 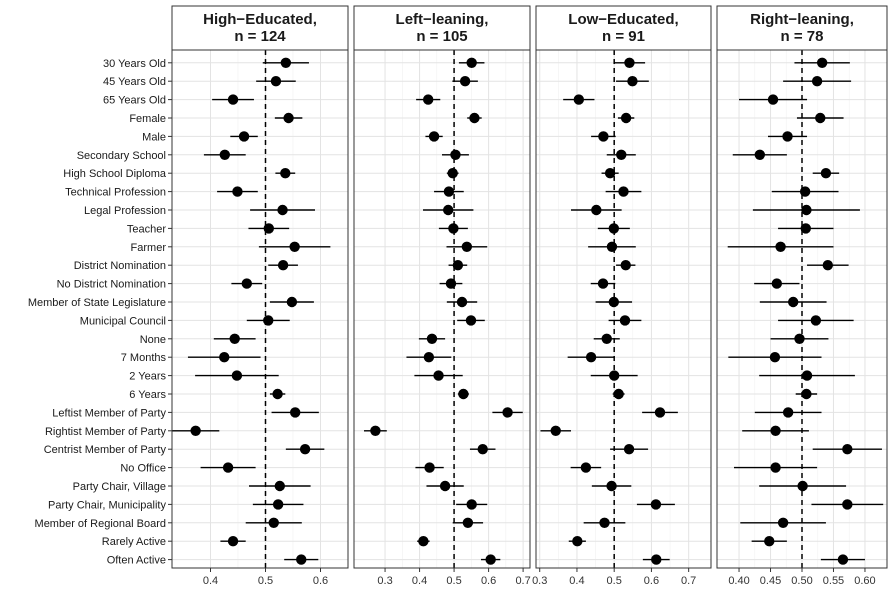 I want to click on y-tick-label: Rightist Member of Party, so click(x=106, y=432).